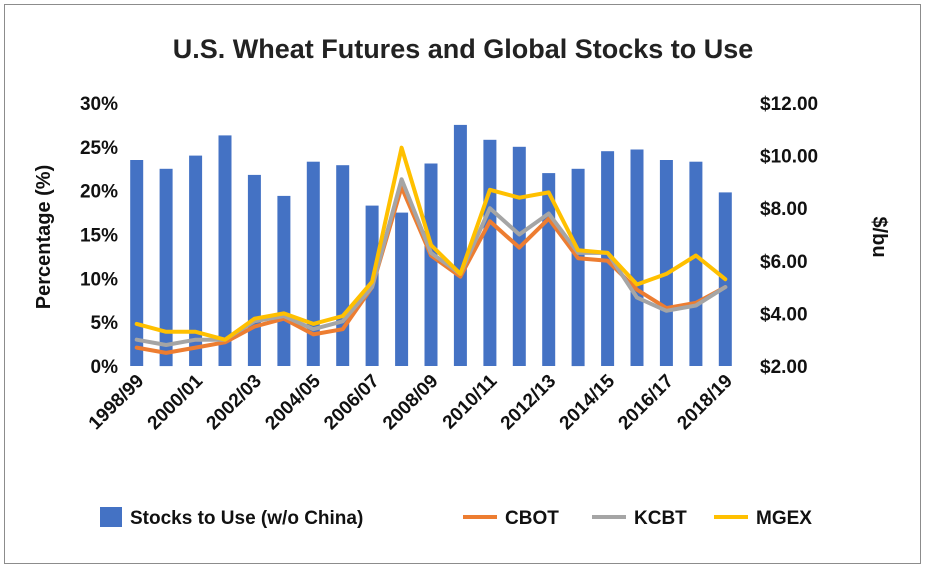 The height and width of the screenshot is (570, 927). I want to click on bar-2010/11, so click(490, 252).